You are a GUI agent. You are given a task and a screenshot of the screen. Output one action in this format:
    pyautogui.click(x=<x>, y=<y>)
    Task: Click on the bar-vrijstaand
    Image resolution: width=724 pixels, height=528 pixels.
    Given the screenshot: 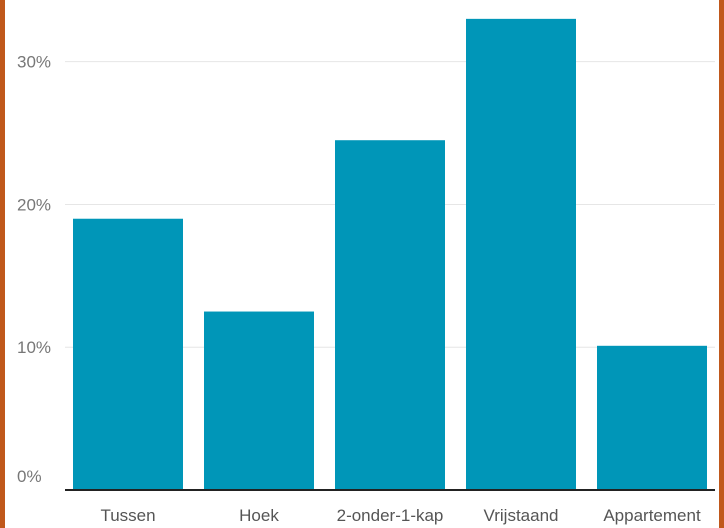 What is the action you would take?
    pyautogui.click(x=521, y=254)
    